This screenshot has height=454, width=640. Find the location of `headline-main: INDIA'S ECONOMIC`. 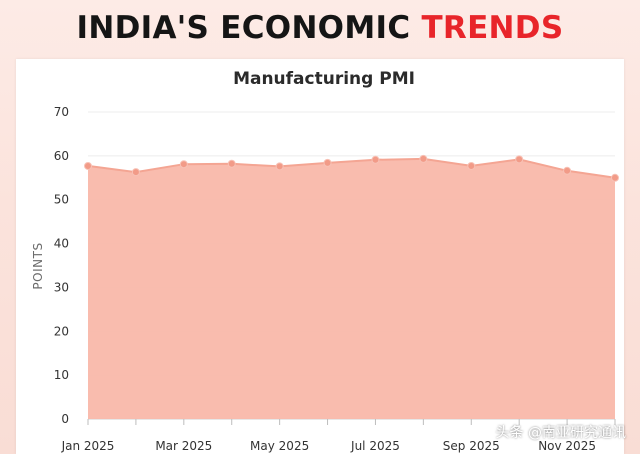

headline-main: INDIA'S ECONOMIC is located at coordinates (249, 28).